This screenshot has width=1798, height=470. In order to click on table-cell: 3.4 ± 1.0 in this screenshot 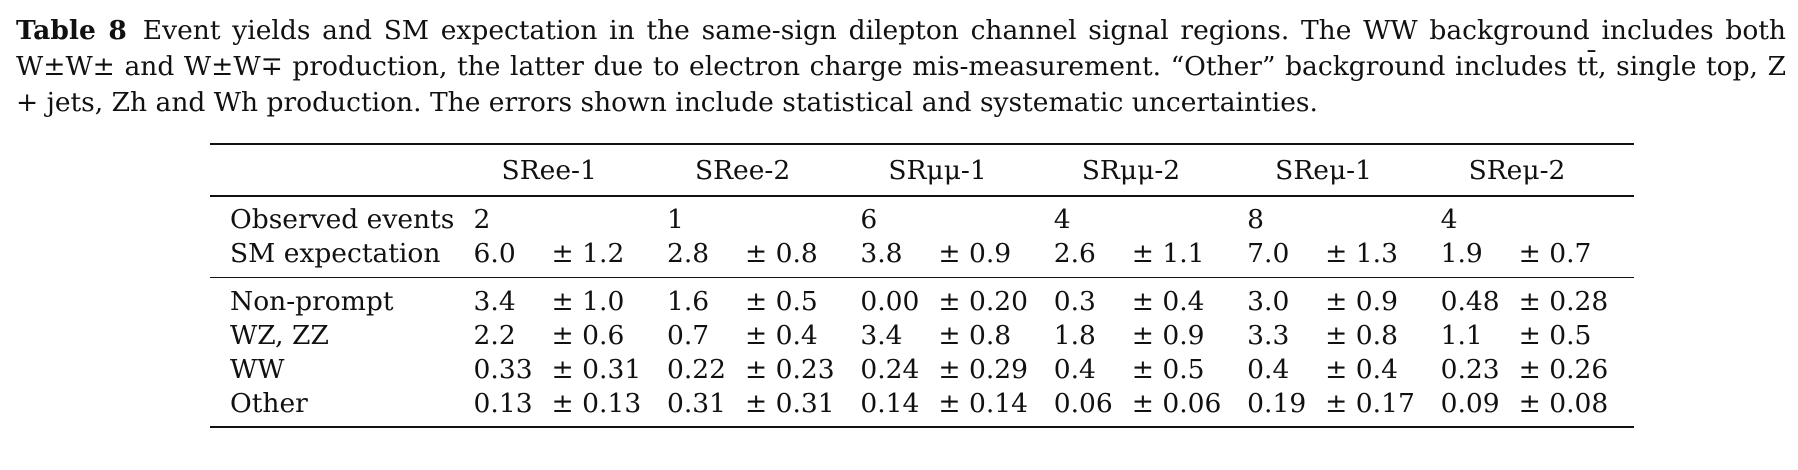, I will do `click(570, 298)`.